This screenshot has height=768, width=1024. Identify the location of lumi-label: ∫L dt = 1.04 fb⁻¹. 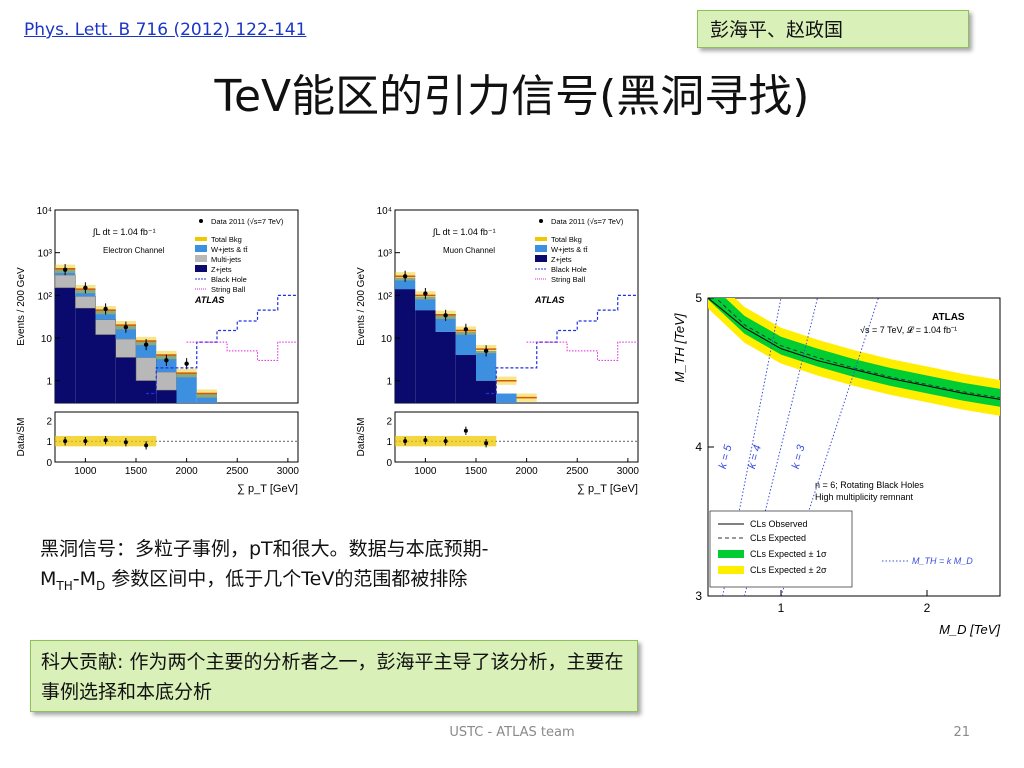
(464, 232).